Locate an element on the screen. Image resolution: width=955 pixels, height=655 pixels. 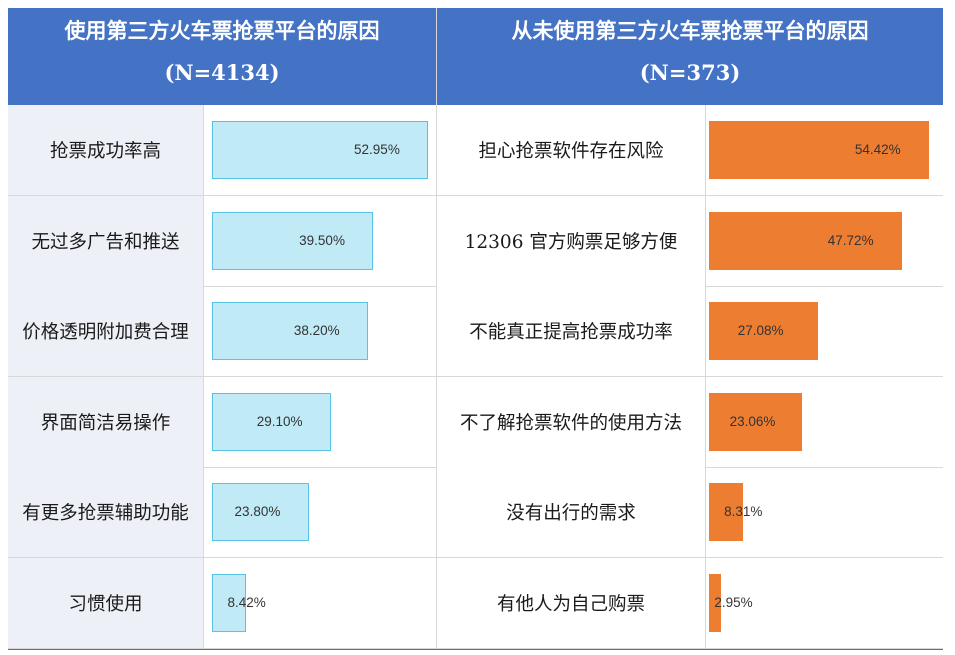
chart-subtitle: (N=4134) is located at coordinates (222, 72).